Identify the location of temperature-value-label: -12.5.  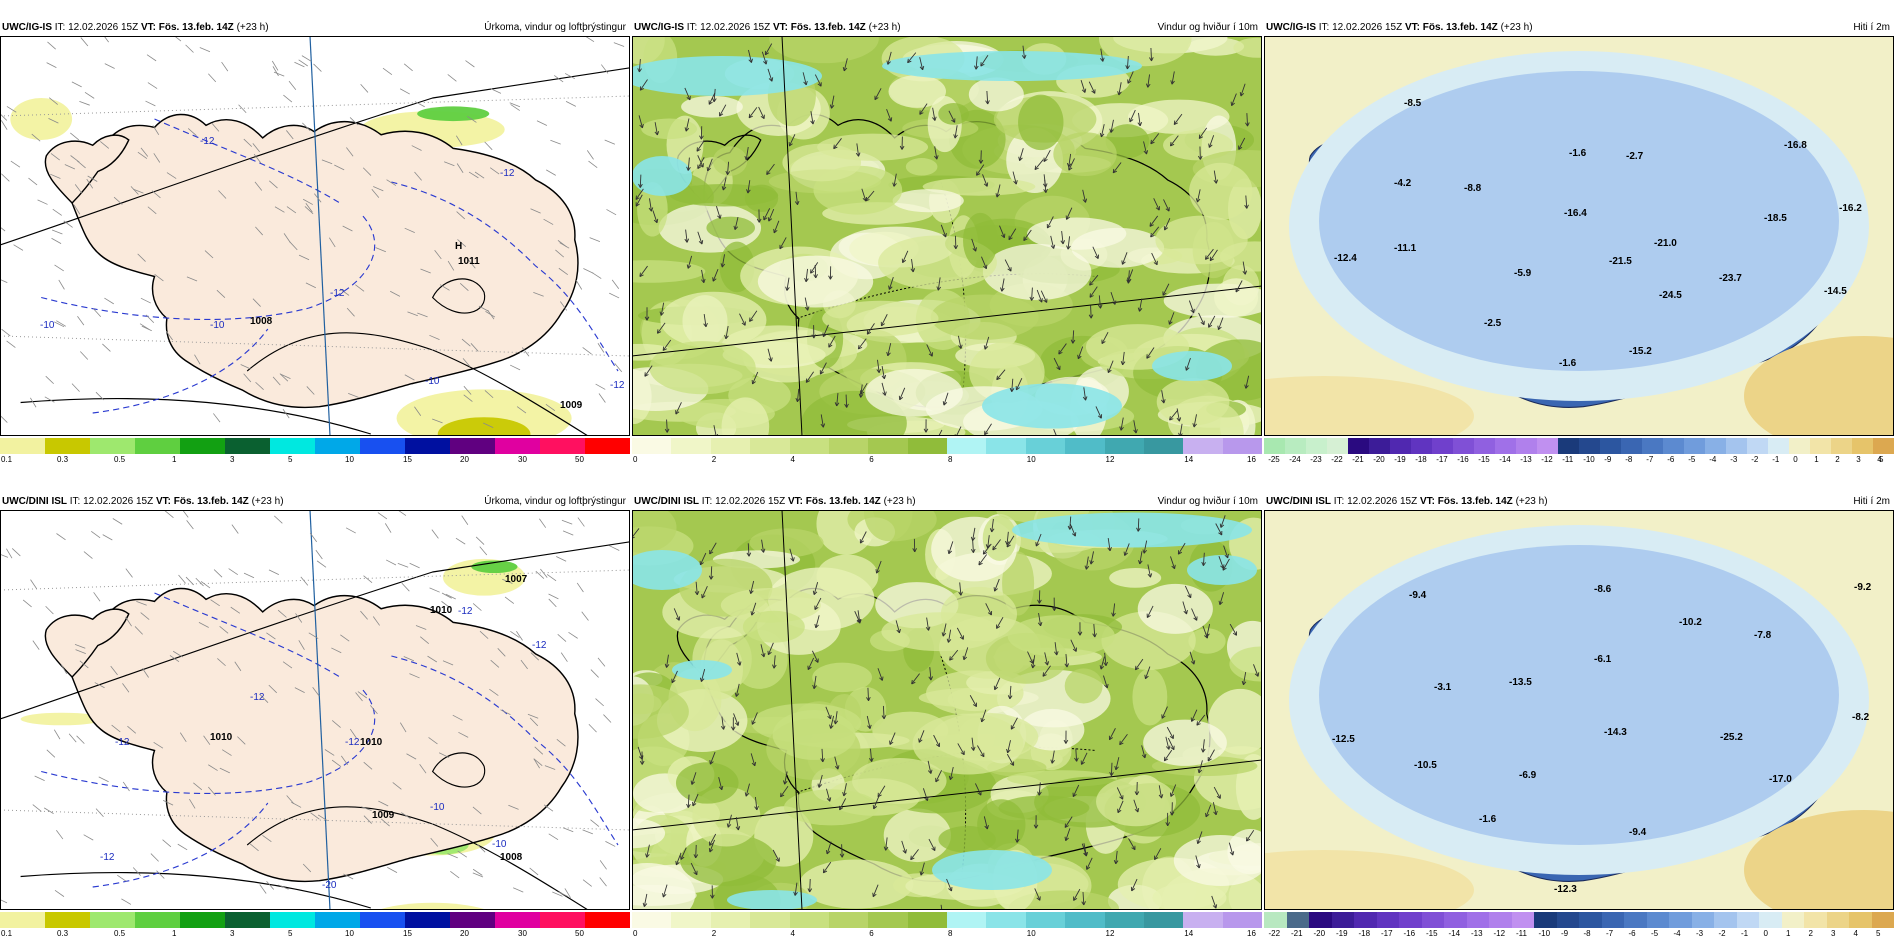
(1343, 739).